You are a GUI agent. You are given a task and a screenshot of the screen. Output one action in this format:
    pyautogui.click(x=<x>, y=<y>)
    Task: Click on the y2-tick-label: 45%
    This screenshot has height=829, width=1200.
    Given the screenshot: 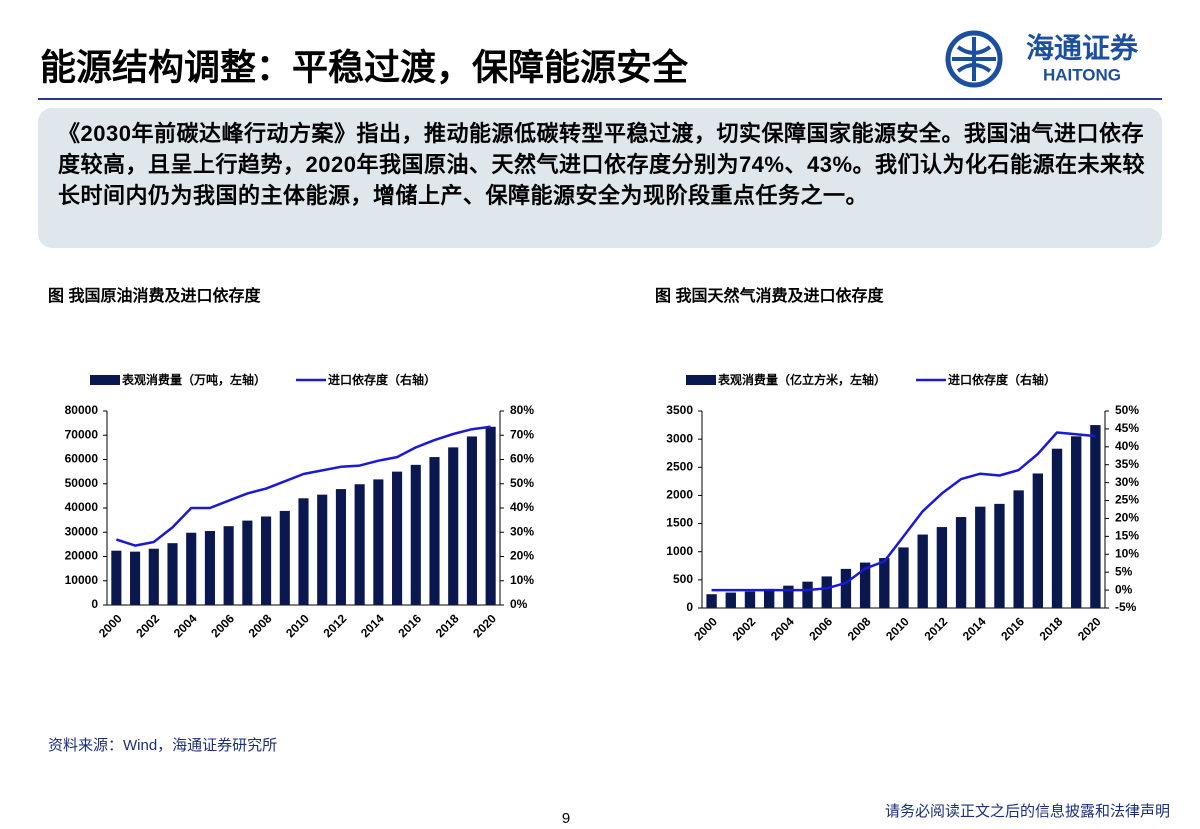 What is the action you would take?
    pyautogui.click(x=1127, y=428)
    